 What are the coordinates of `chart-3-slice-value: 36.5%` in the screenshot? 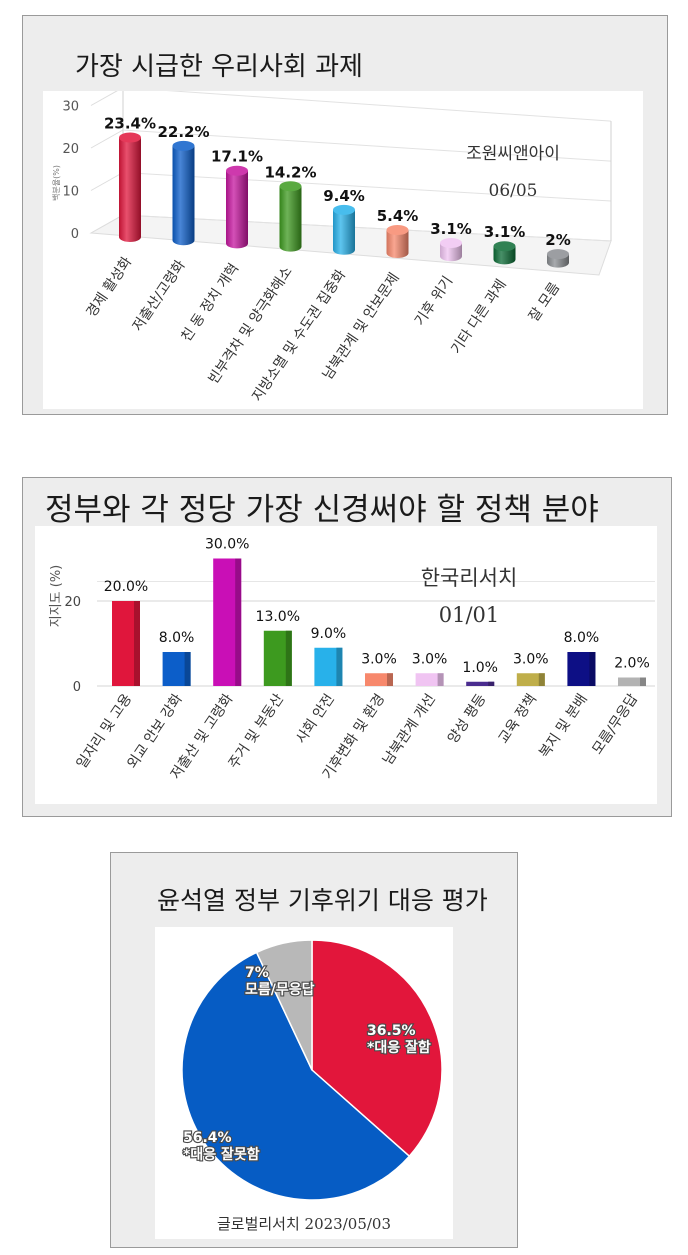 It's located at (391, 1031).